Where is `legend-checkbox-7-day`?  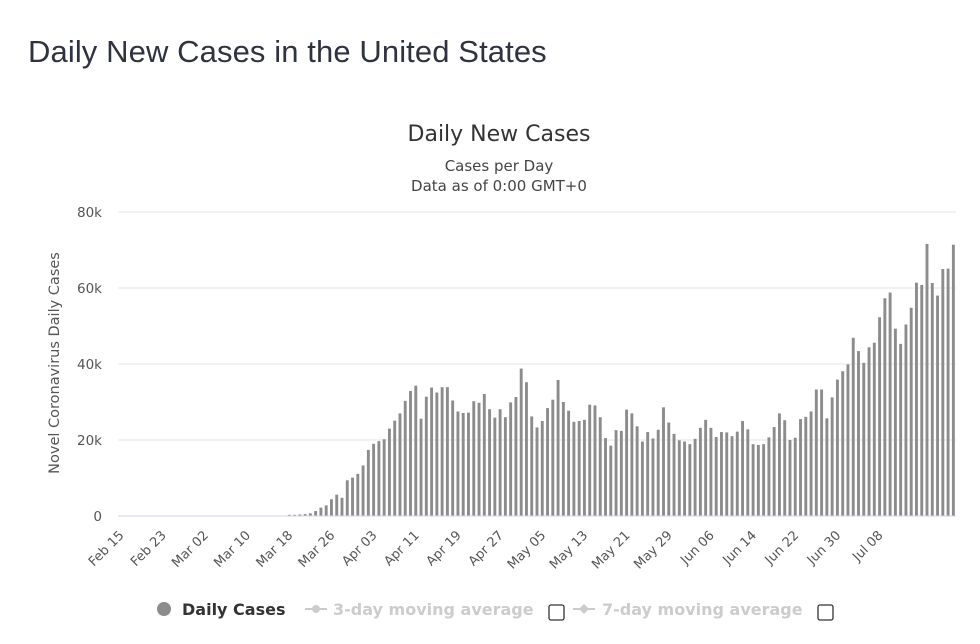
legend-checkbox-7-day is located at coordinates (825, 612).